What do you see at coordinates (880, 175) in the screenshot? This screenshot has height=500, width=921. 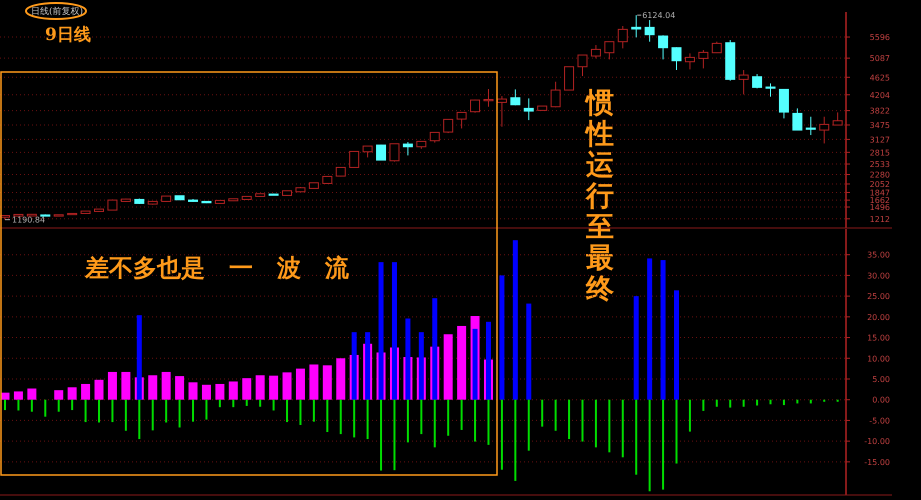 I see `y-tick-label: 2280` at bounding box center [880, 175].